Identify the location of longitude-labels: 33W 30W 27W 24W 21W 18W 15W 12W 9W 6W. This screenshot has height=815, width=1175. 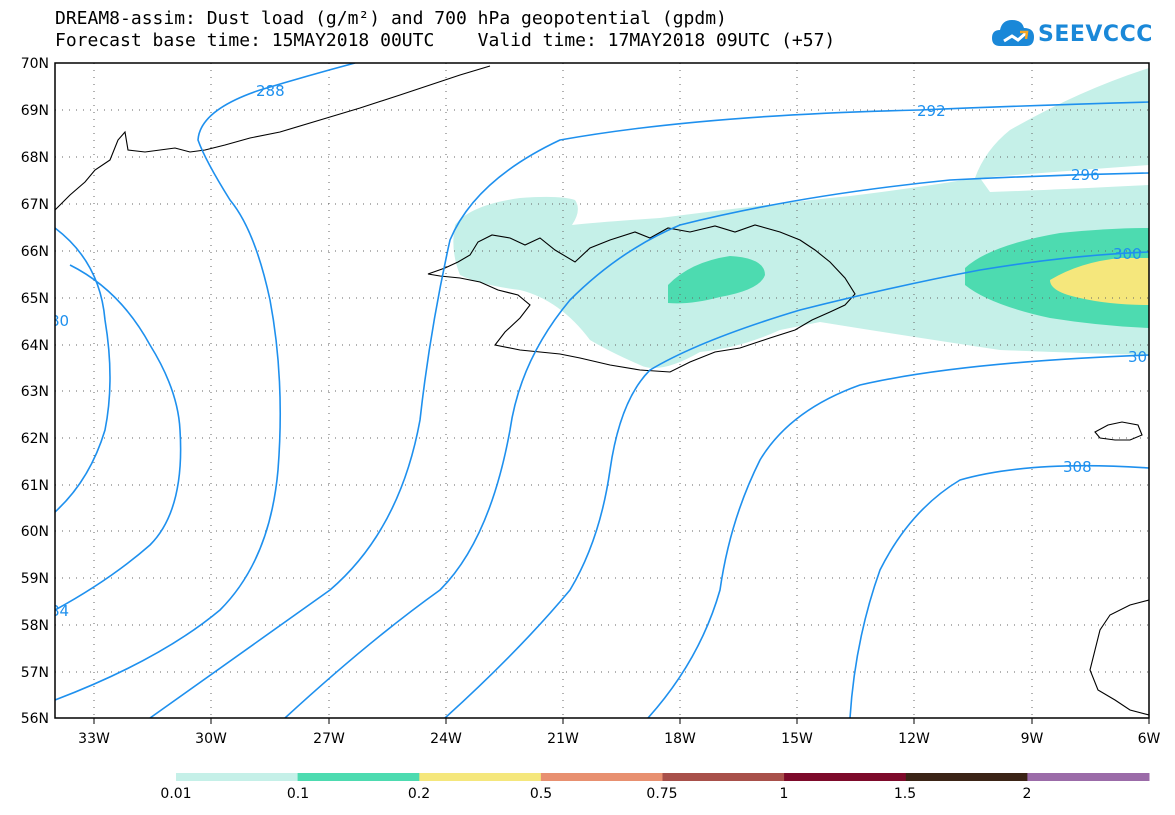
(619, 739).